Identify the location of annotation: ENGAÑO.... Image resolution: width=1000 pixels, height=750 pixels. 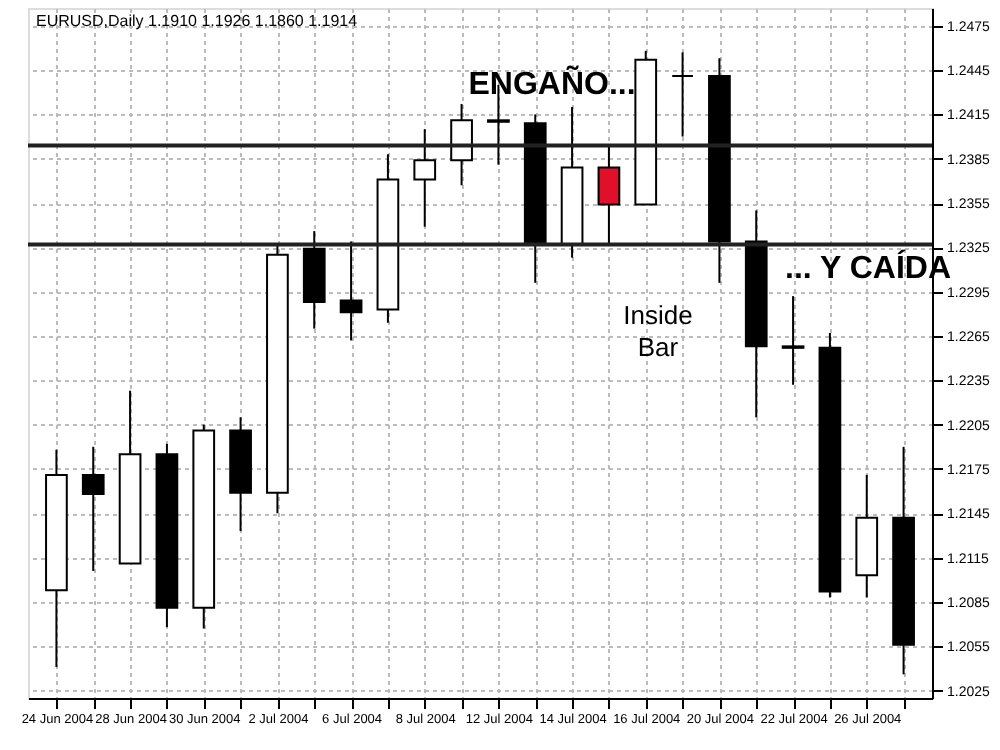
(552, 83).